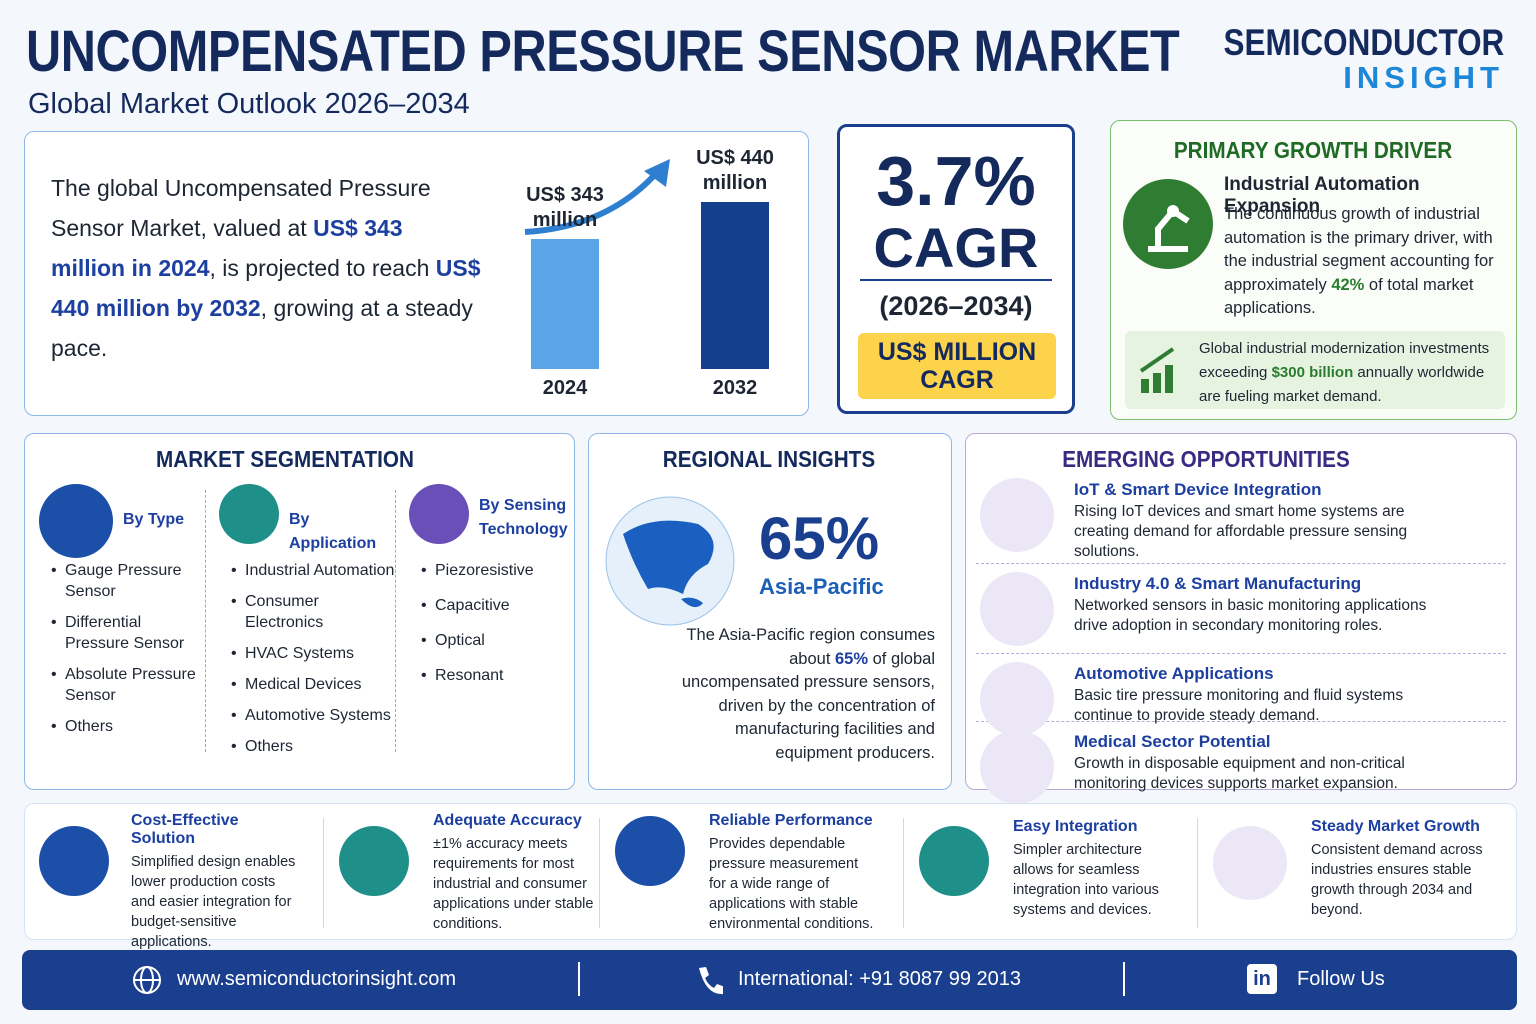 Image resolution: width=1536 pixels, height=1024 pixels. Describe the element at coordinates (1312, 372) in the screenshot. I see `highlight: $300 billion` at that location.